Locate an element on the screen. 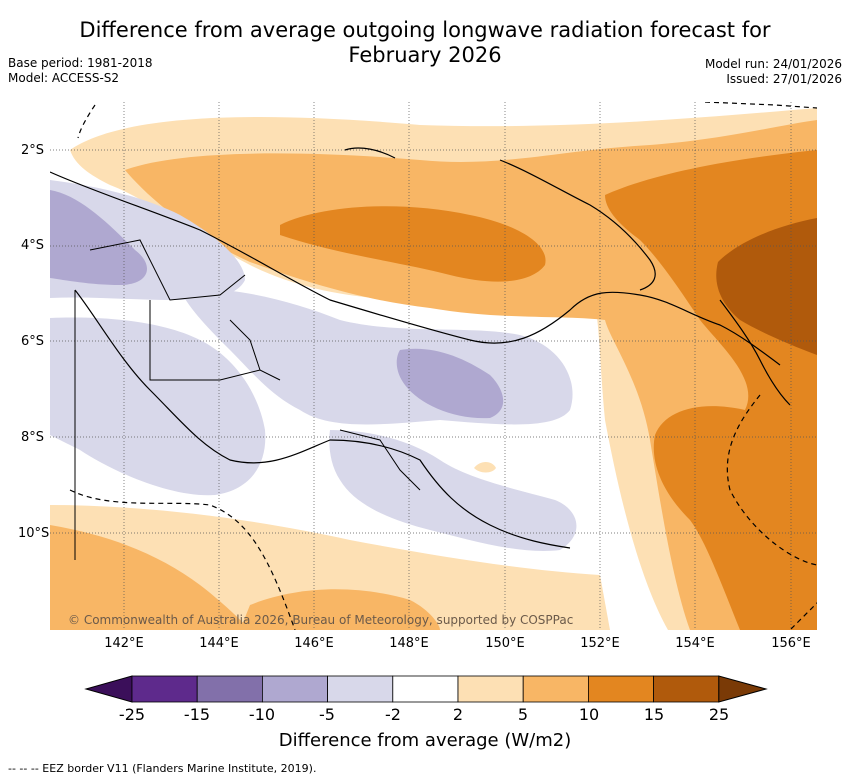  x-tick-156e: 156°E is located at coordinates (791, 643).